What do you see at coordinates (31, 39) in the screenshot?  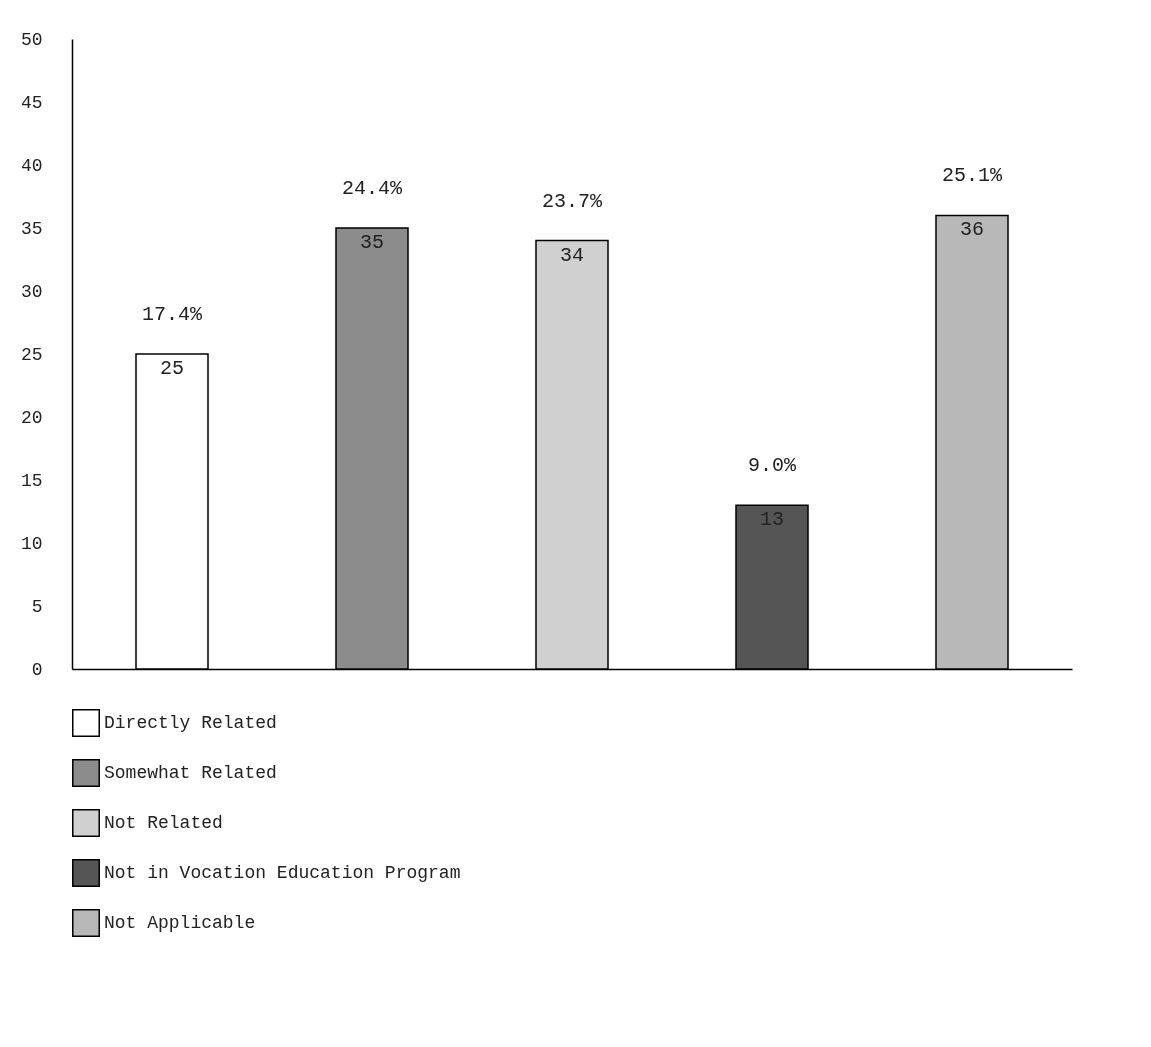 I see `y-tick-label: 50` at bounding box center [31, 39].